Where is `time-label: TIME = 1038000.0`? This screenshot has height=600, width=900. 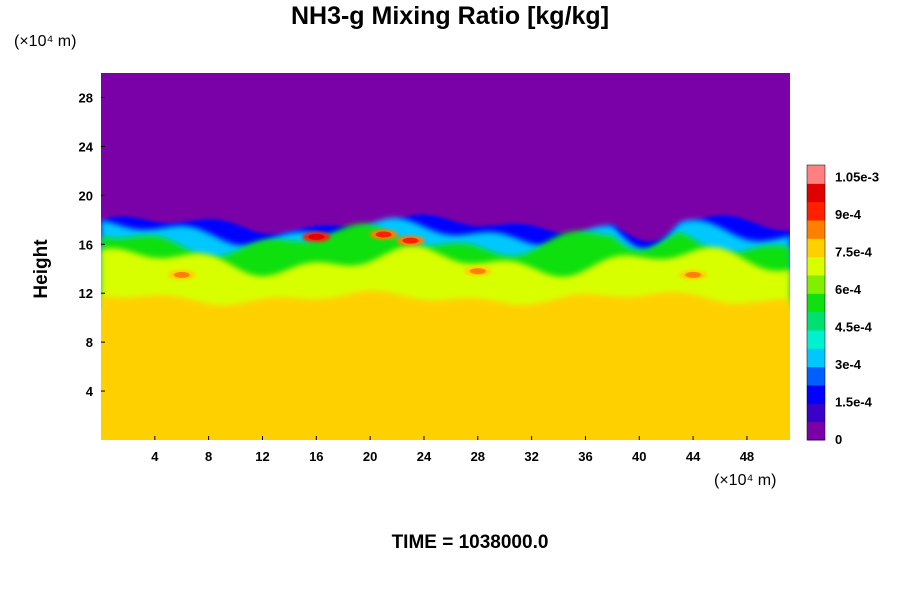 time-label: TIME = 1038000.0 is located at coordinates (470, 542).